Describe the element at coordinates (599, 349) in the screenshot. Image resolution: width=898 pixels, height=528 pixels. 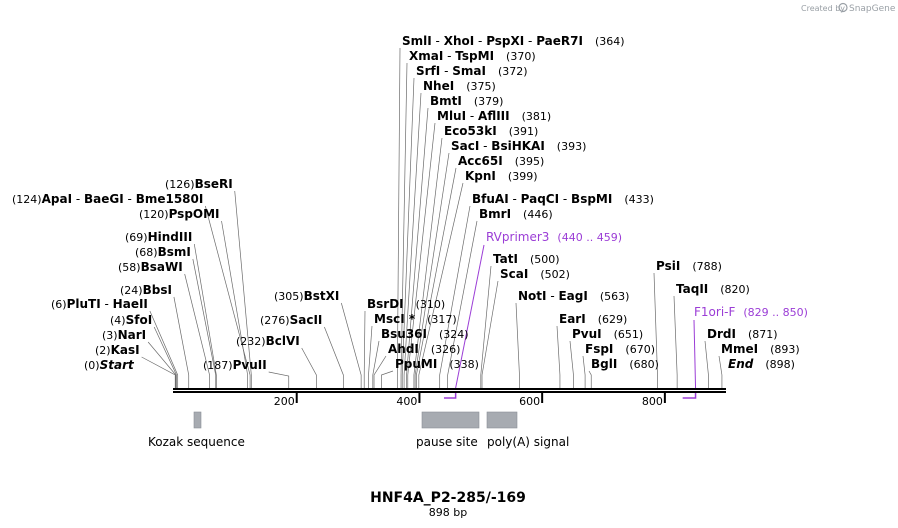
I see `site-name-38-0: FspI` at that location.